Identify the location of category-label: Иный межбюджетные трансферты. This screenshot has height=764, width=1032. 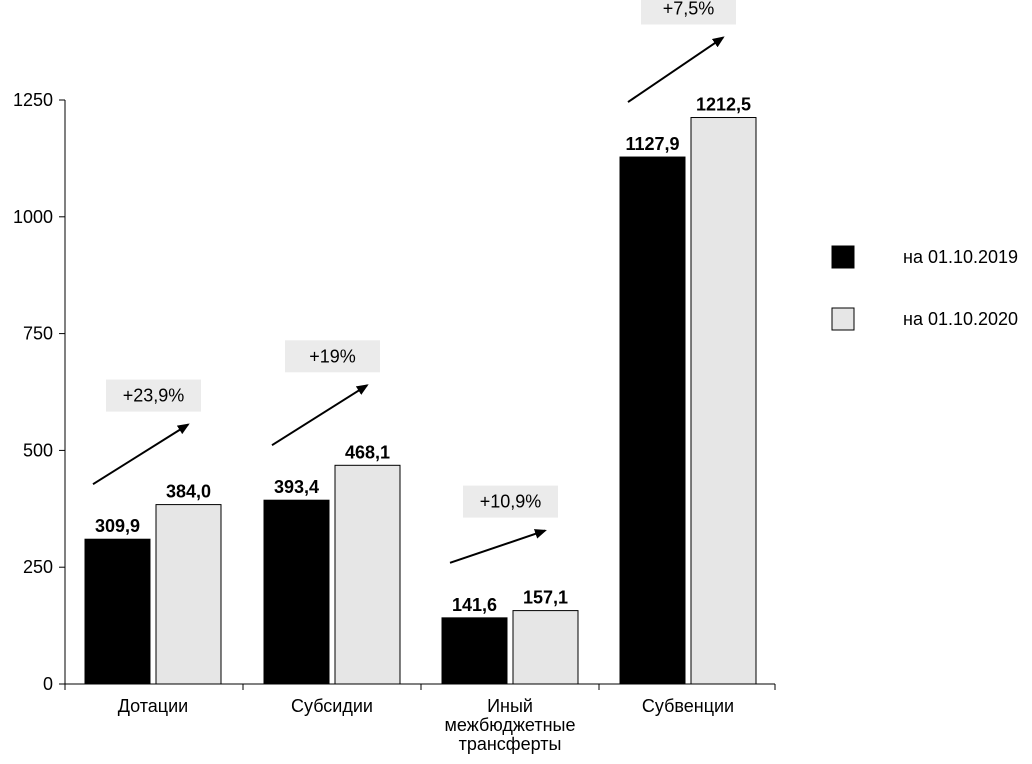
(510, 725).